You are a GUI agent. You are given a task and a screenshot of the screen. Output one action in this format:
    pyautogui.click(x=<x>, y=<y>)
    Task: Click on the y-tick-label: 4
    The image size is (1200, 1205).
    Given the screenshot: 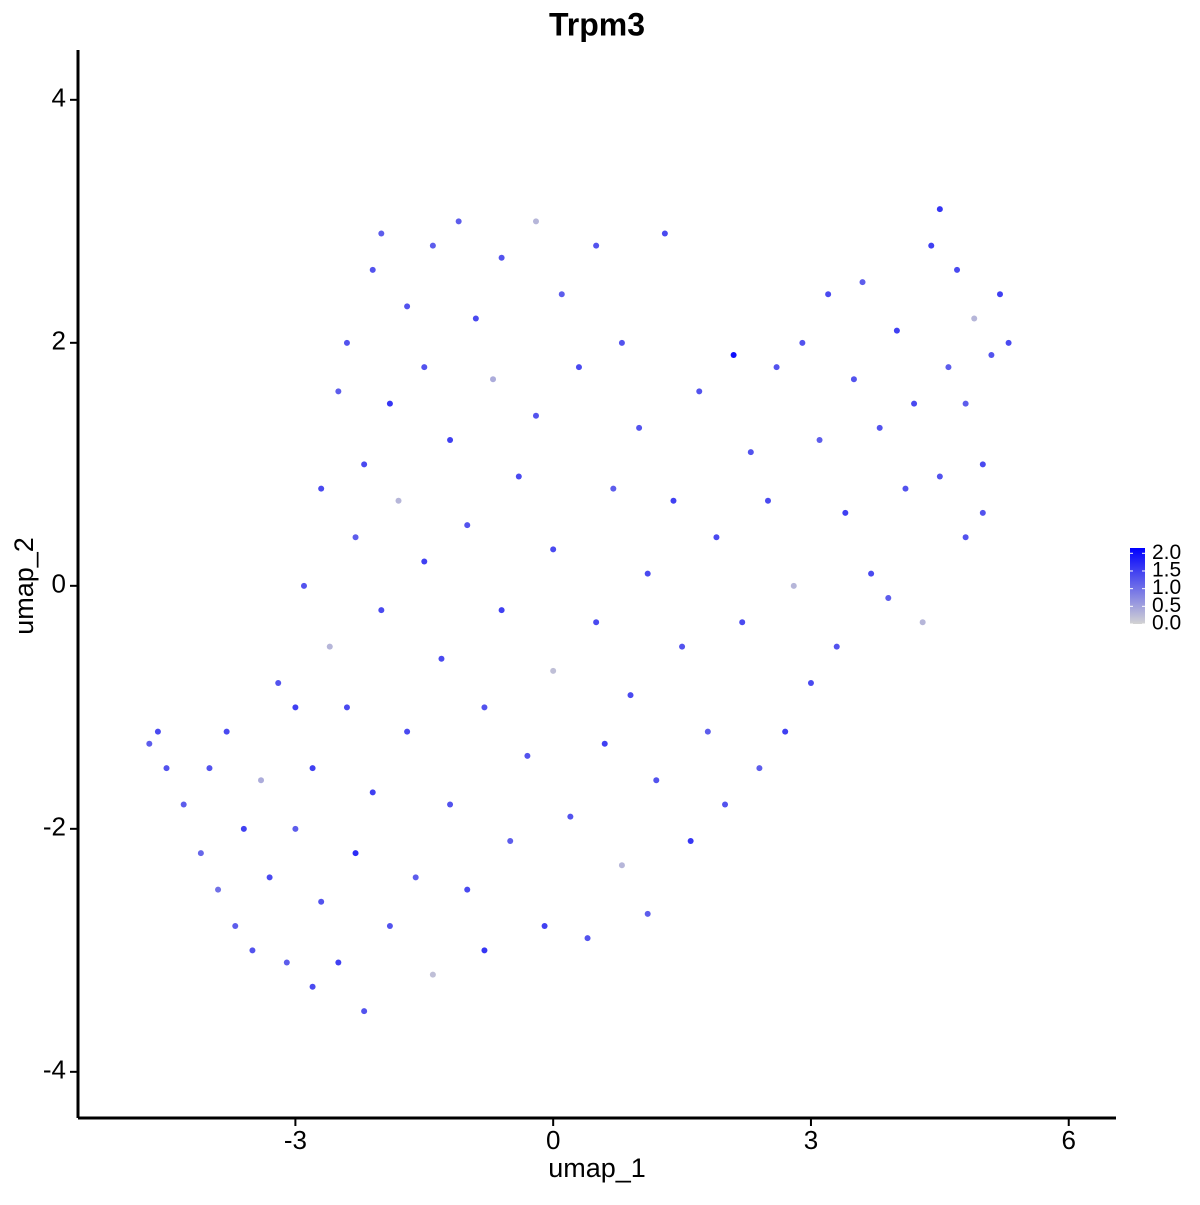 What is the action you would take?
    pyautogui.click(x=59, y=98)
    